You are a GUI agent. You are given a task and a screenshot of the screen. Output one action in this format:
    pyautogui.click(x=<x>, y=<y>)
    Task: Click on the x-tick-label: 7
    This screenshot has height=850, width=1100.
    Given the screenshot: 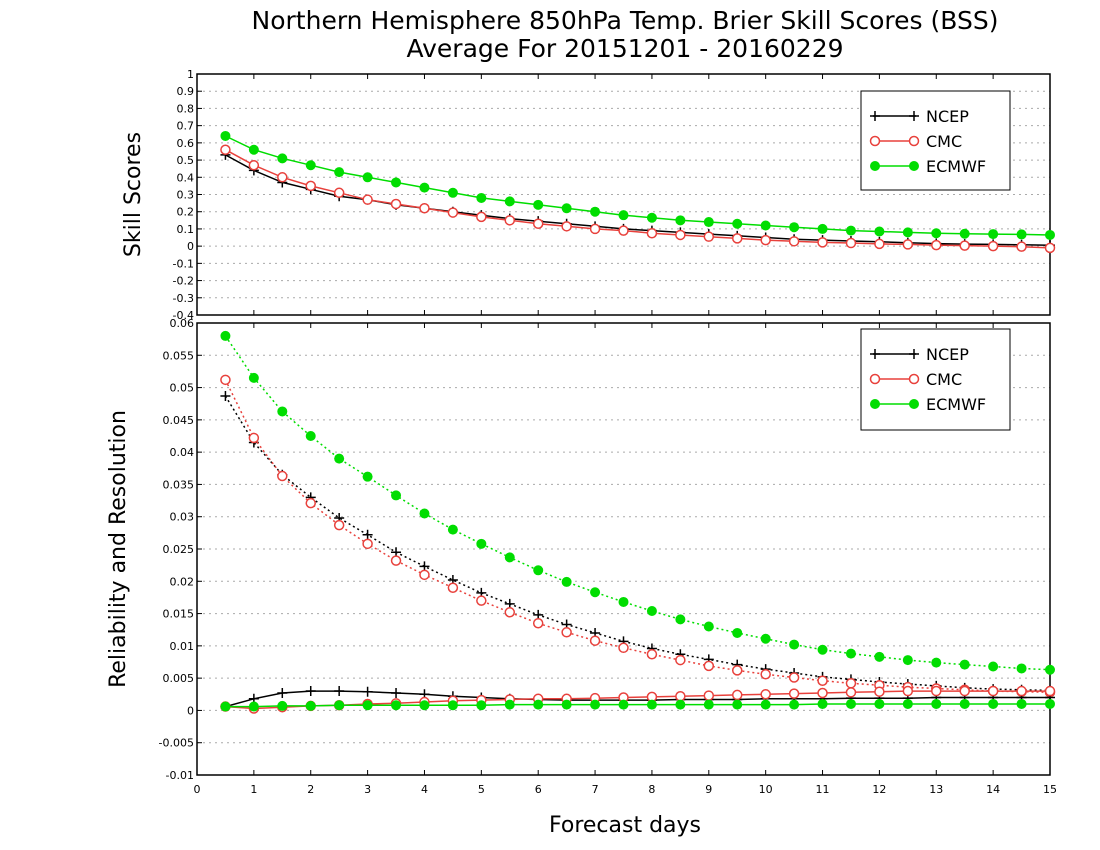 What is the action you would take?
    pyautogui.click(x=595, y=789)
    